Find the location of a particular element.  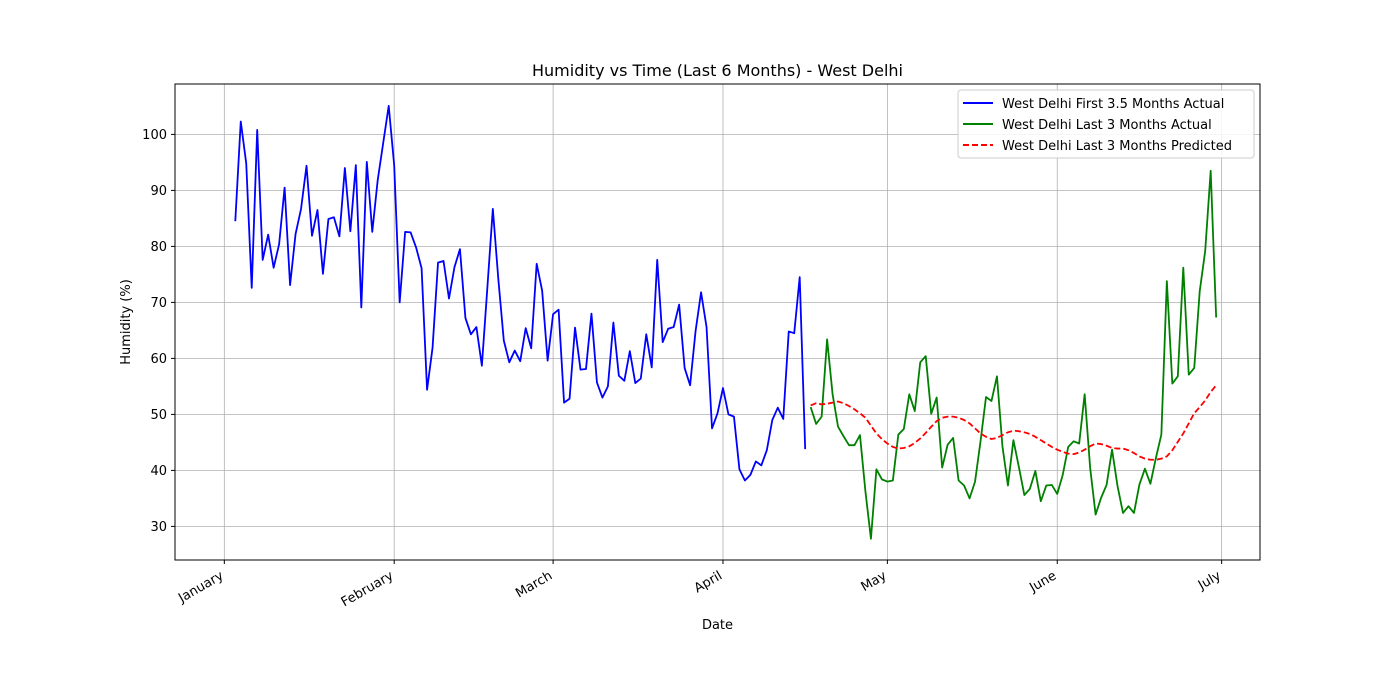

legend-entry-predicted: West Delhi Last 3 Months Predicted is located at coordinates (1117, 146).